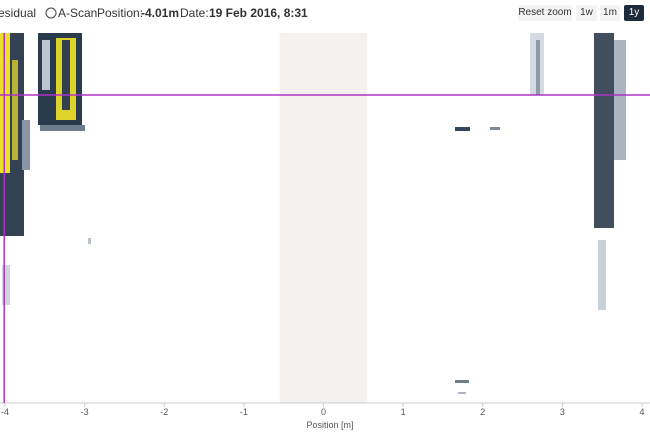  What do you see at coordinates (160, 13) in the screenshot?
I see `position-value: -4.01m` at bounding box center [160, 13].